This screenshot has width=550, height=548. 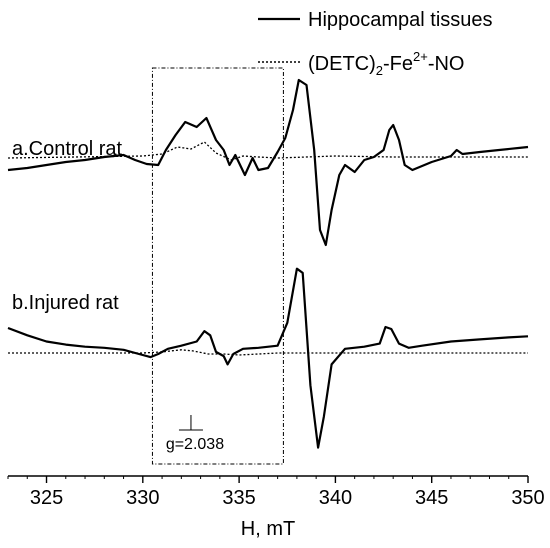 What do you see at coordinates (342, 64) in the screenshot?
I see `legend-label-detc-part1: (DETC)` at bounding box center [342, 64].